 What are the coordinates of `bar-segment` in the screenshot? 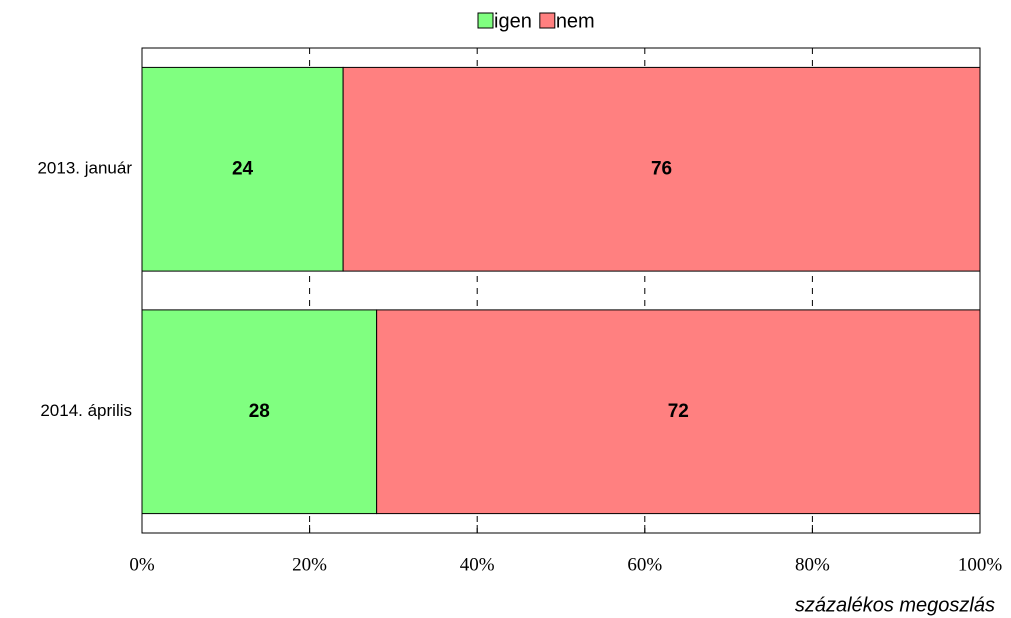 It's located at (259, 412).